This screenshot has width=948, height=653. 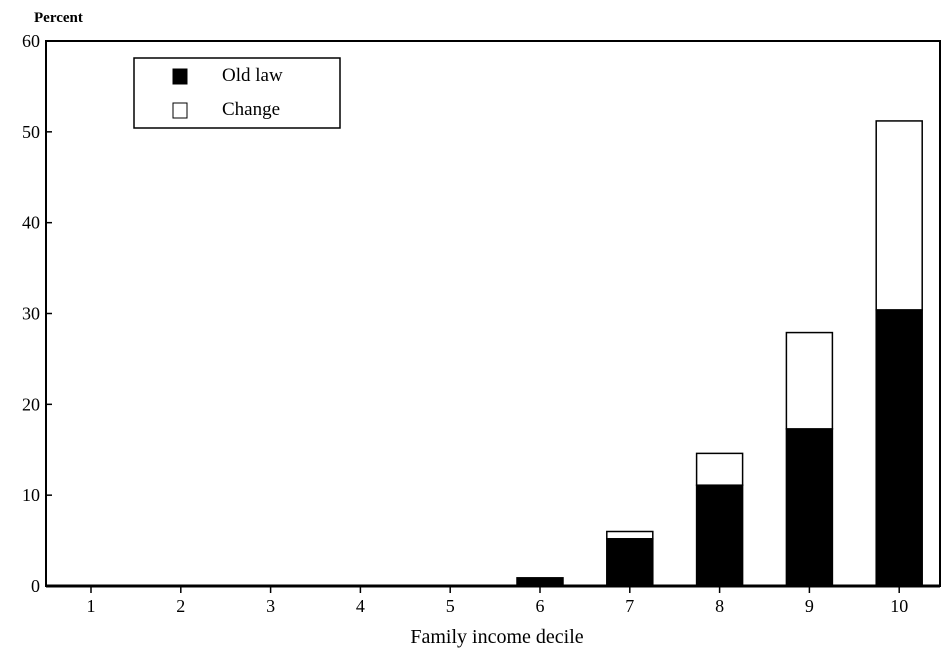 I want to click on x-tick-label: 3, so click(x=270, y=606).